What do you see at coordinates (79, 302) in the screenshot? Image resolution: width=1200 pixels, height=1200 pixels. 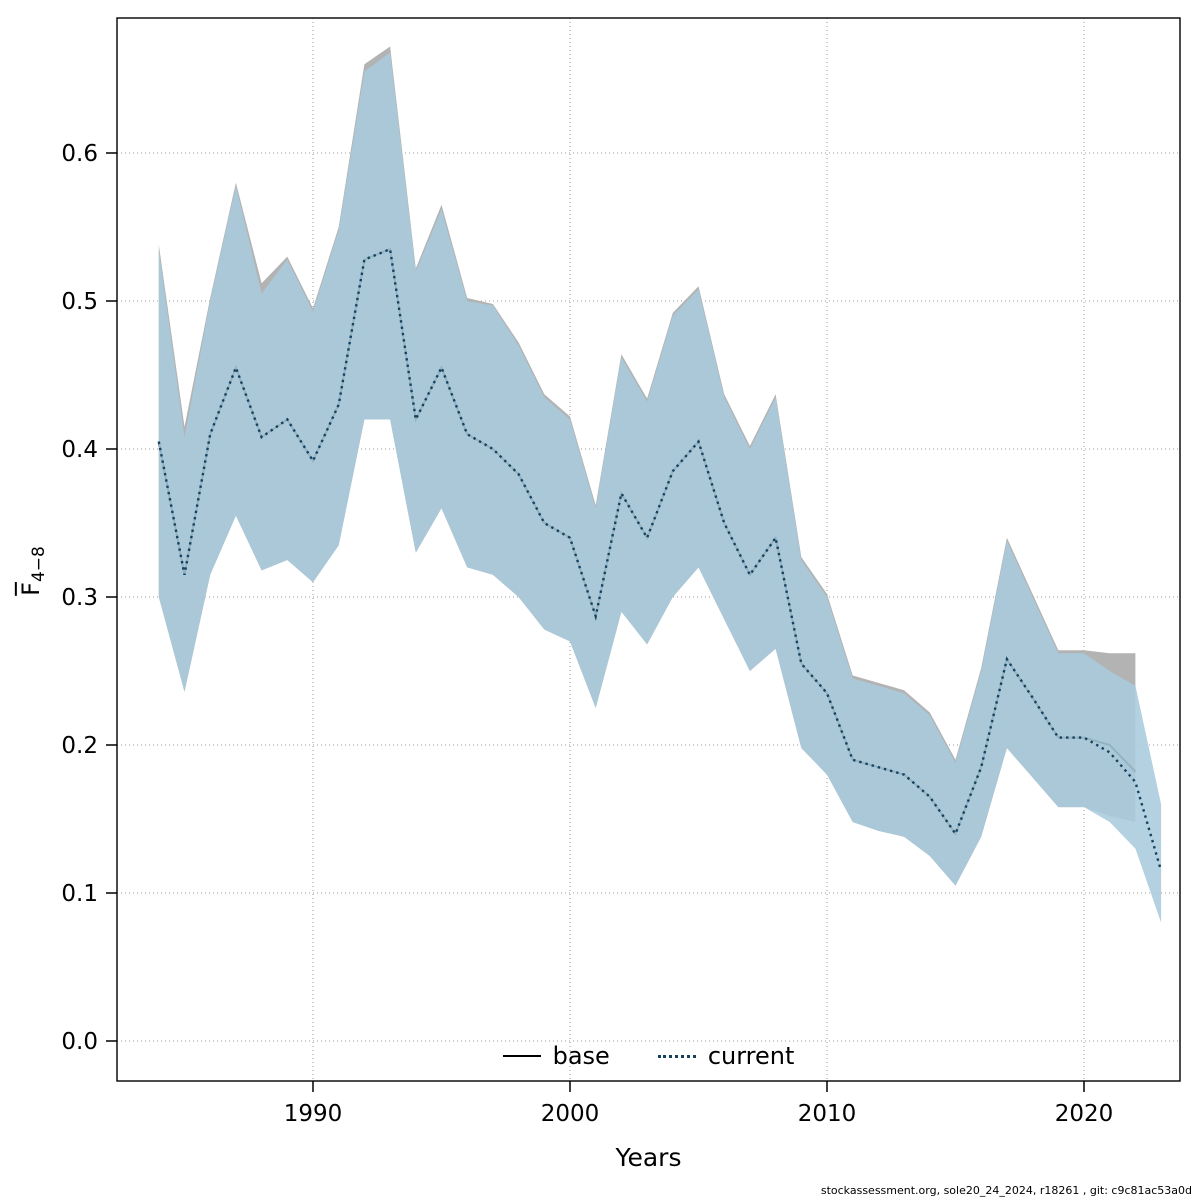 I see `svg-text: 0.5` at bounding box center [79, 302].